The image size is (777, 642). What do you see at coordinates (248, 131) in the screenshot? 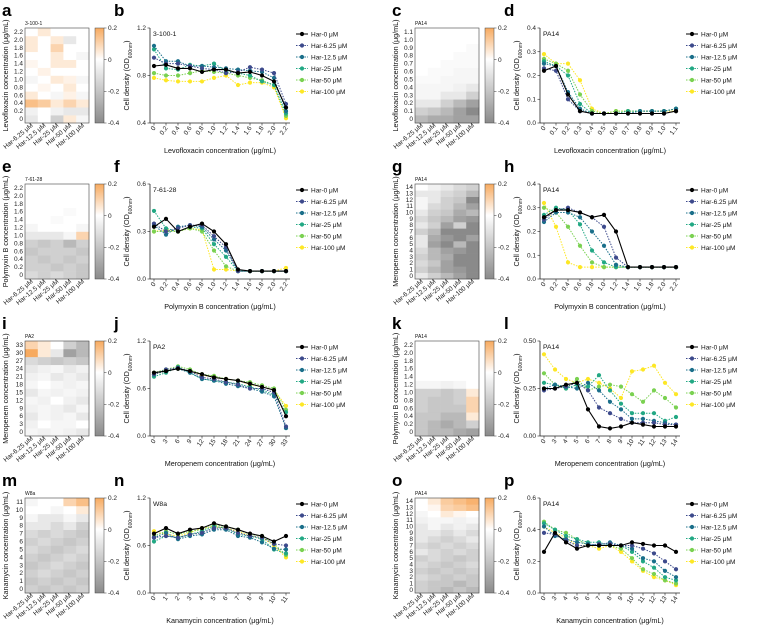
I see `x-tick-label: 1.6` at bounding box center [248, 131].